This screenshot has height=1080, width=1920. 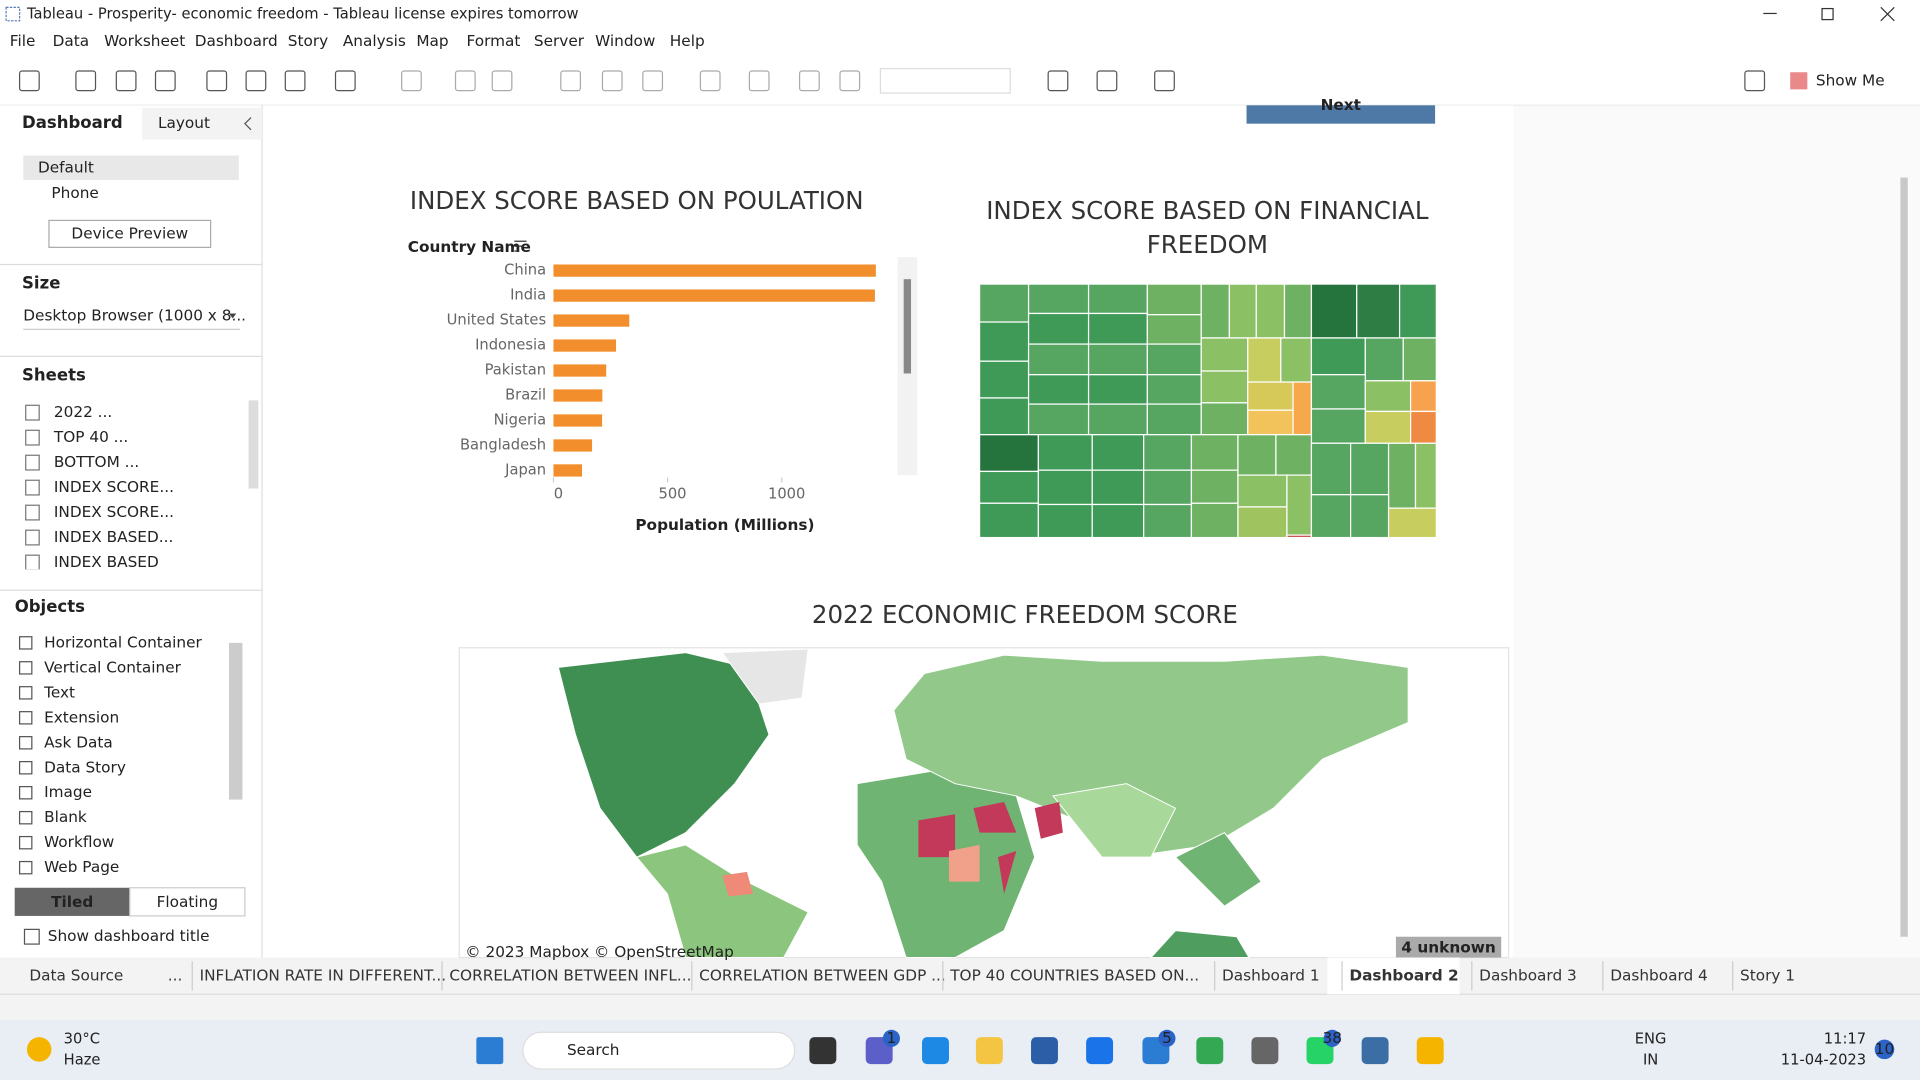 What do you see at coordinates (559, 41) in the screenshot?
I see `menu-item: Server` at bounding box center [559, 41].